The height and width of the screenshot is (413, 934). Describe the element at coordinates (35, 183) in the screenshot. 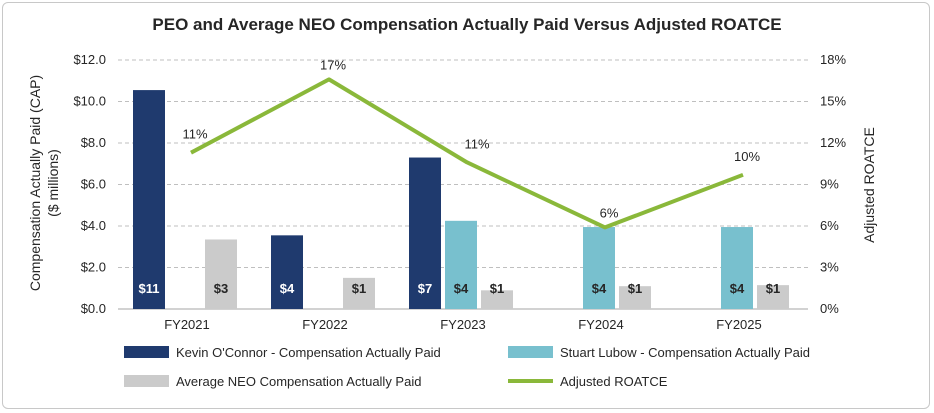

I see `left-axis-title: Compensation Actually Paid (CAP)` at that location.